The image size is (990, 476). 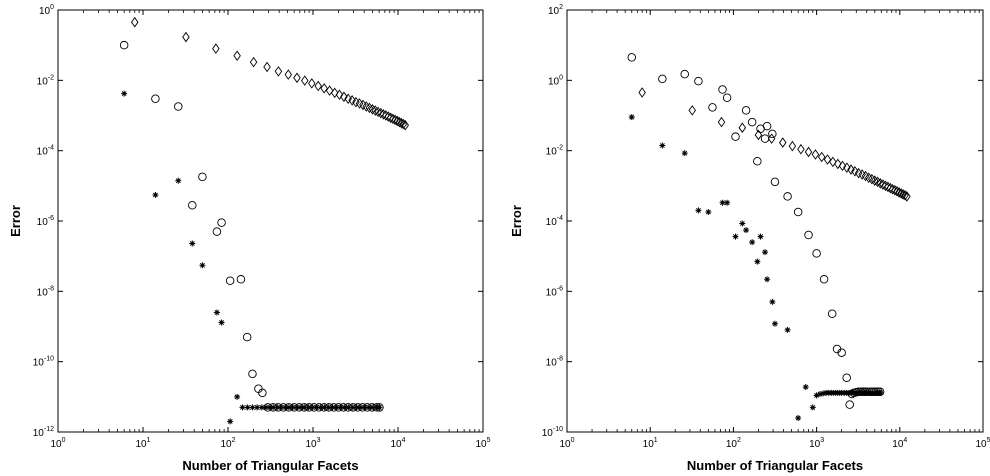 I want to click on y-tick-label: 10⁻⁴, so click(x=45, y=151).